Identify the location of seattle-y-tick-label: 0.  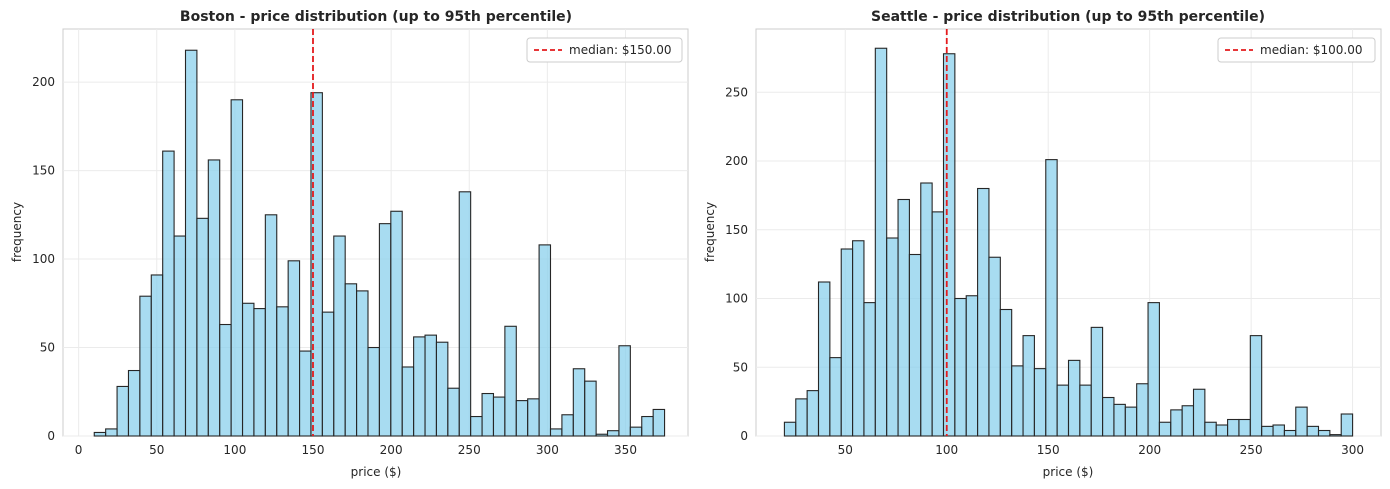
(744, 436).